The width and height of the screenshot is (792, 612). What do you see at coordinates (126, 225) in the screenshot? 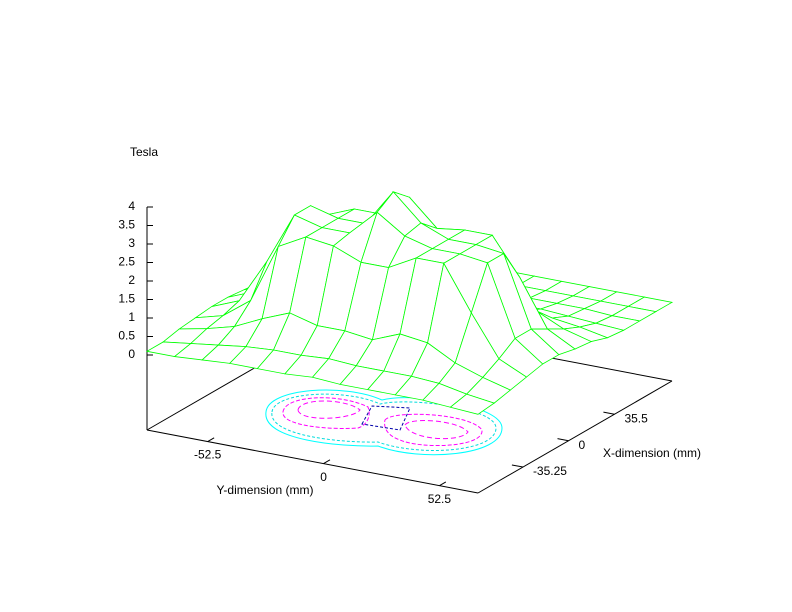
I see `z-tick-label: 3.5` at bounding box center [126, 225].